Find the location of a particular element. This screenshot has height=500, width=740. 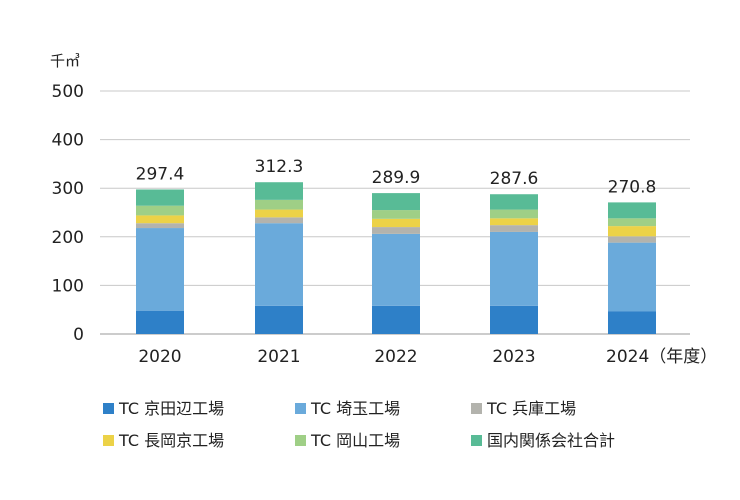

x-tick-label: 2024（年度） is located at coordinates (661, 357).